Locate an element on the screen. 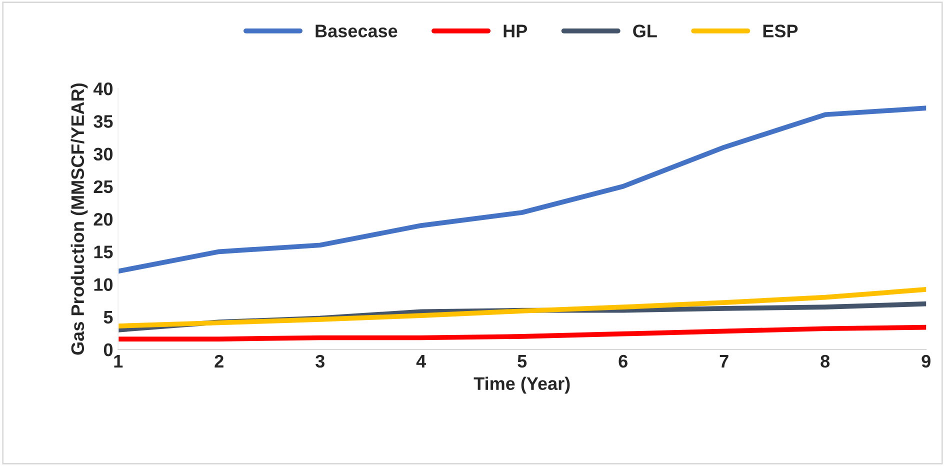  x-tick-label: 5 is located at coordinates (522, 361).